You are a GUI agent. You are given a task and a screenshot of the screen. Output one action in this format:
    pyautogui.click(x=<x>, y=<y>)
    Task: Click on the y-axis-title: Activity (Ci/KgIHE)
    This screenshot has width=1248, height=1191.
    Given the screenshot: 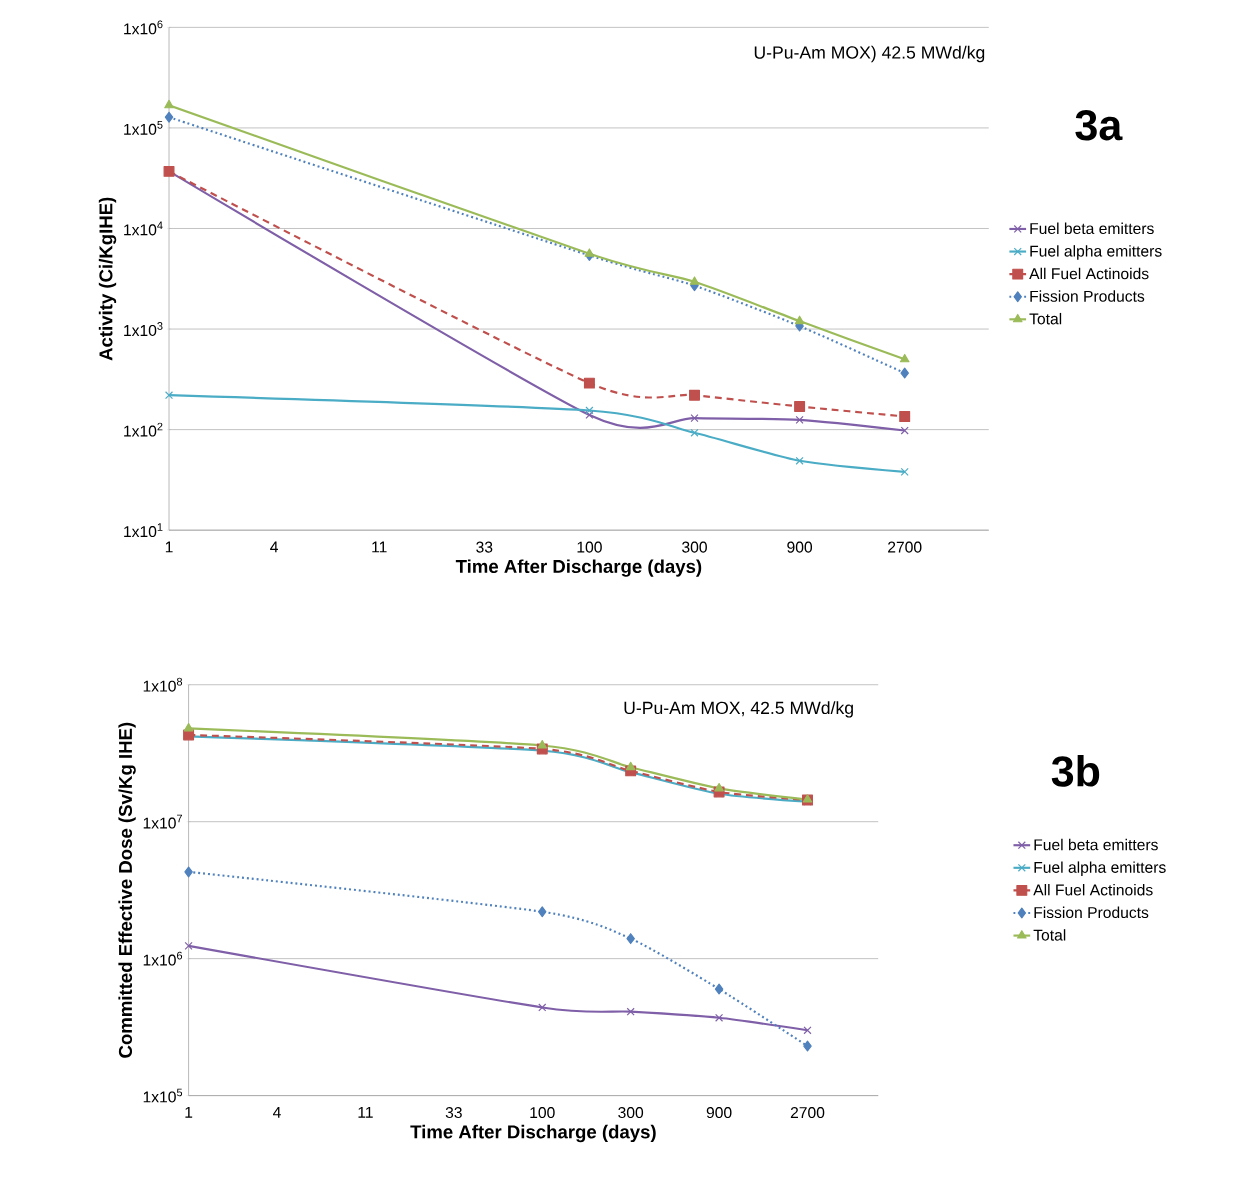 What is the action you would take?
    pyautogui.click(x=107, y=279)
    